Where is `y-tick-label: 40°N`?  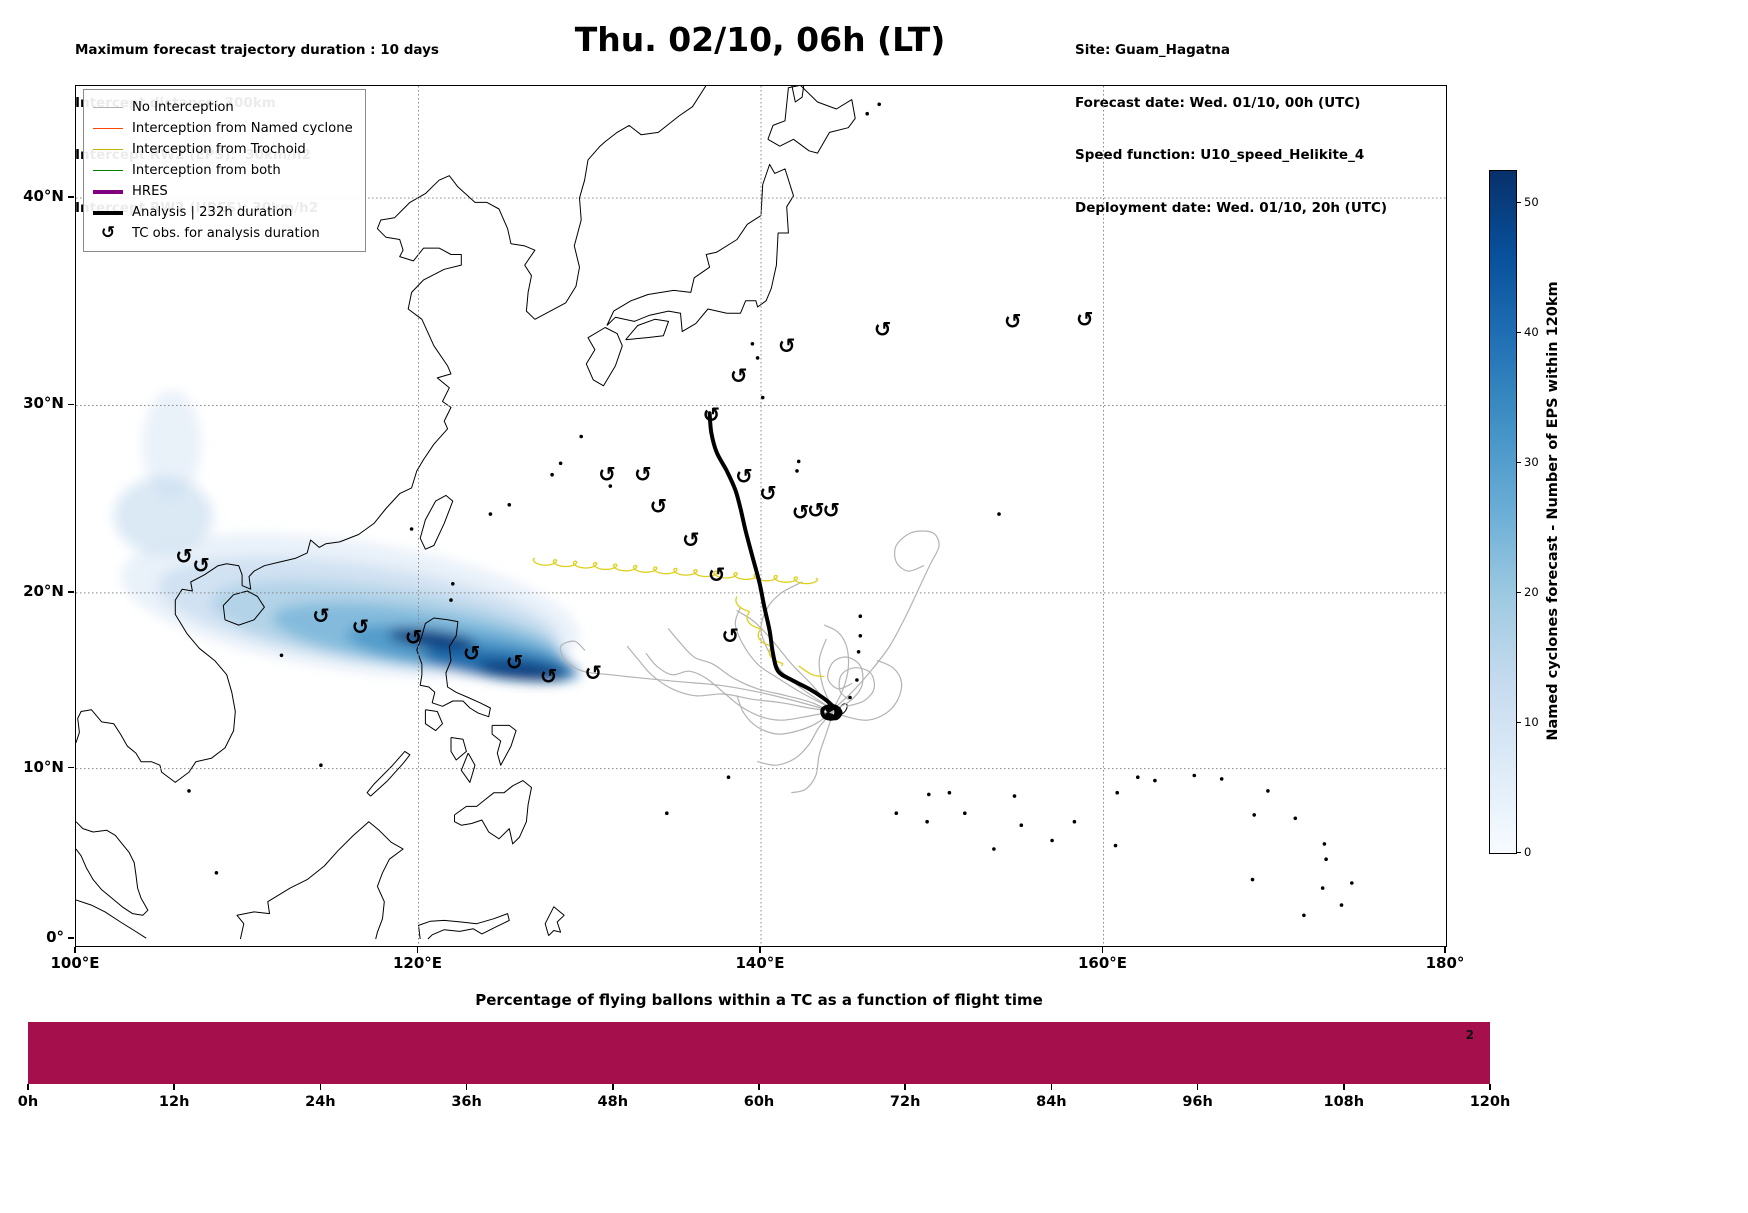 y-tick-label: 40°N is located at coordinates (43, 195).